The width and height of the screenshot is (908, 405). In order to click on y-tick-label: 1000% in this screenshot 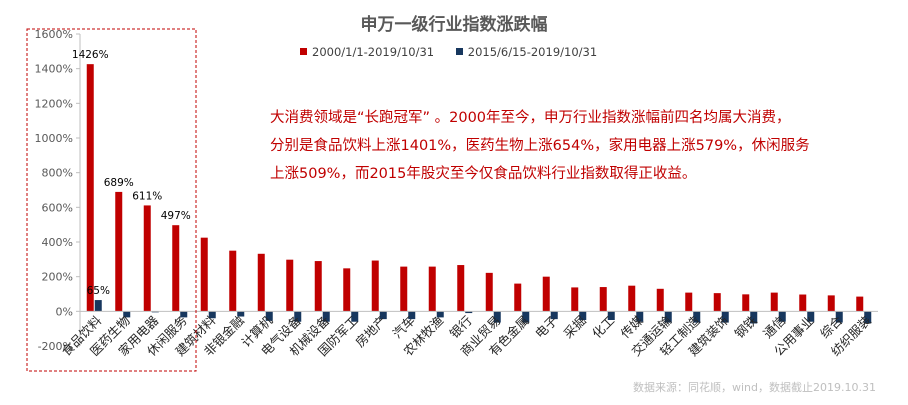, I will do `click(54, 138)`.